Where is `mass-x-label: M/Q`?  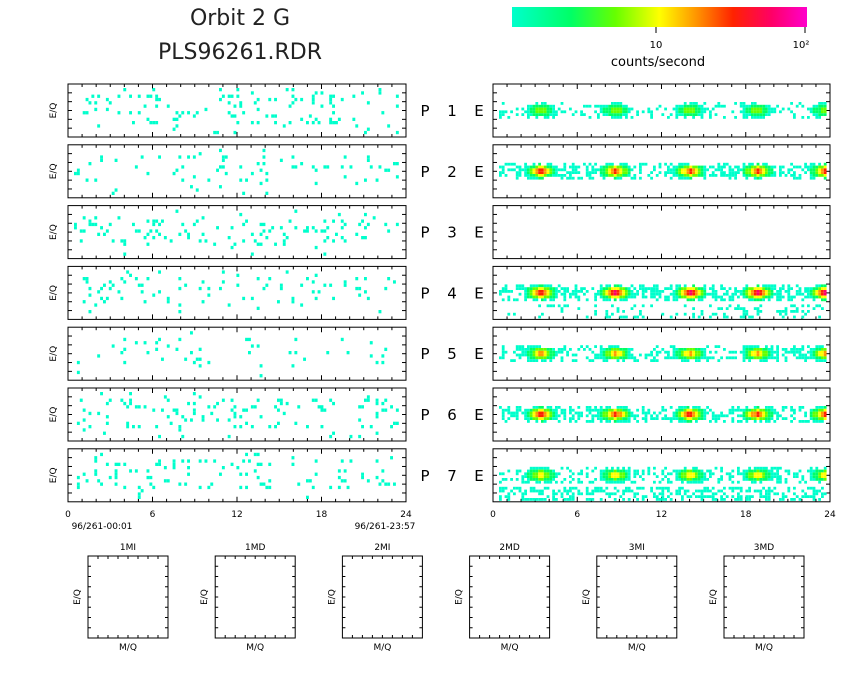 mass-x-label: M/Q is located at coordinates (128, 648).